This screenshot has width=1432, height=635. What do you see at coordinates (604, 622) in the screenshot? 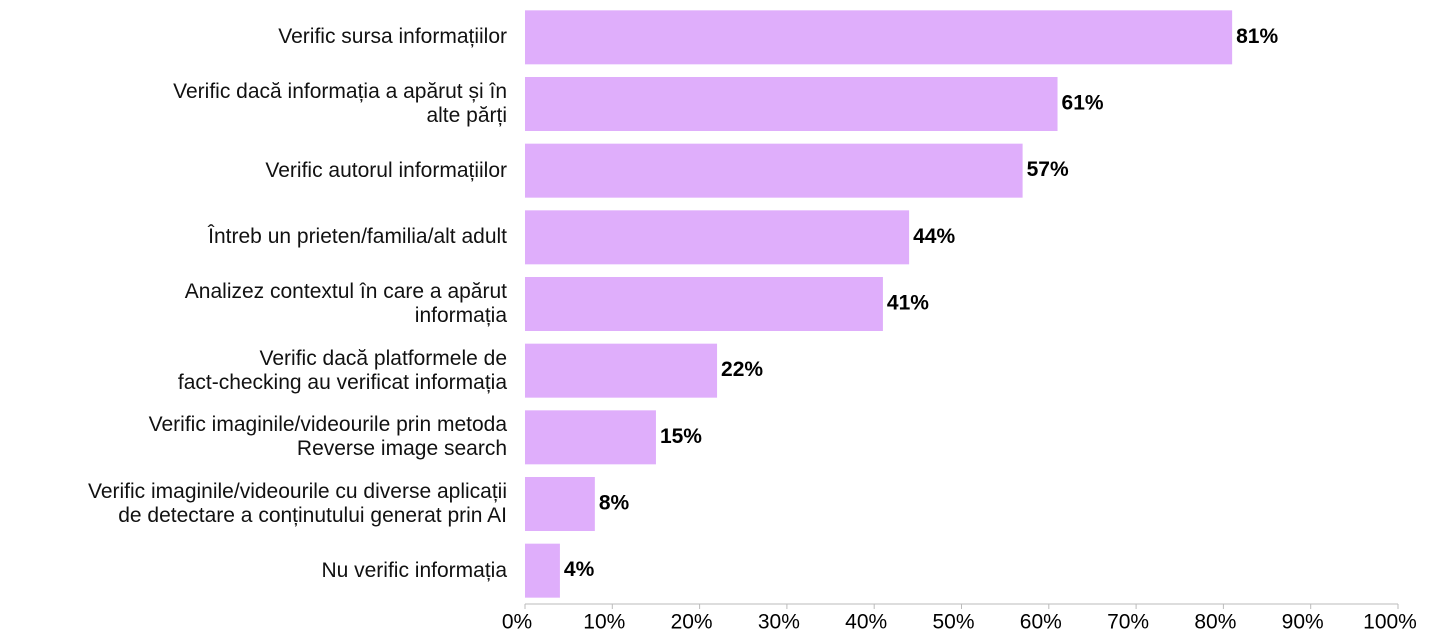
I see `x-tick-label: 10%` at bounding box center [604, 622].